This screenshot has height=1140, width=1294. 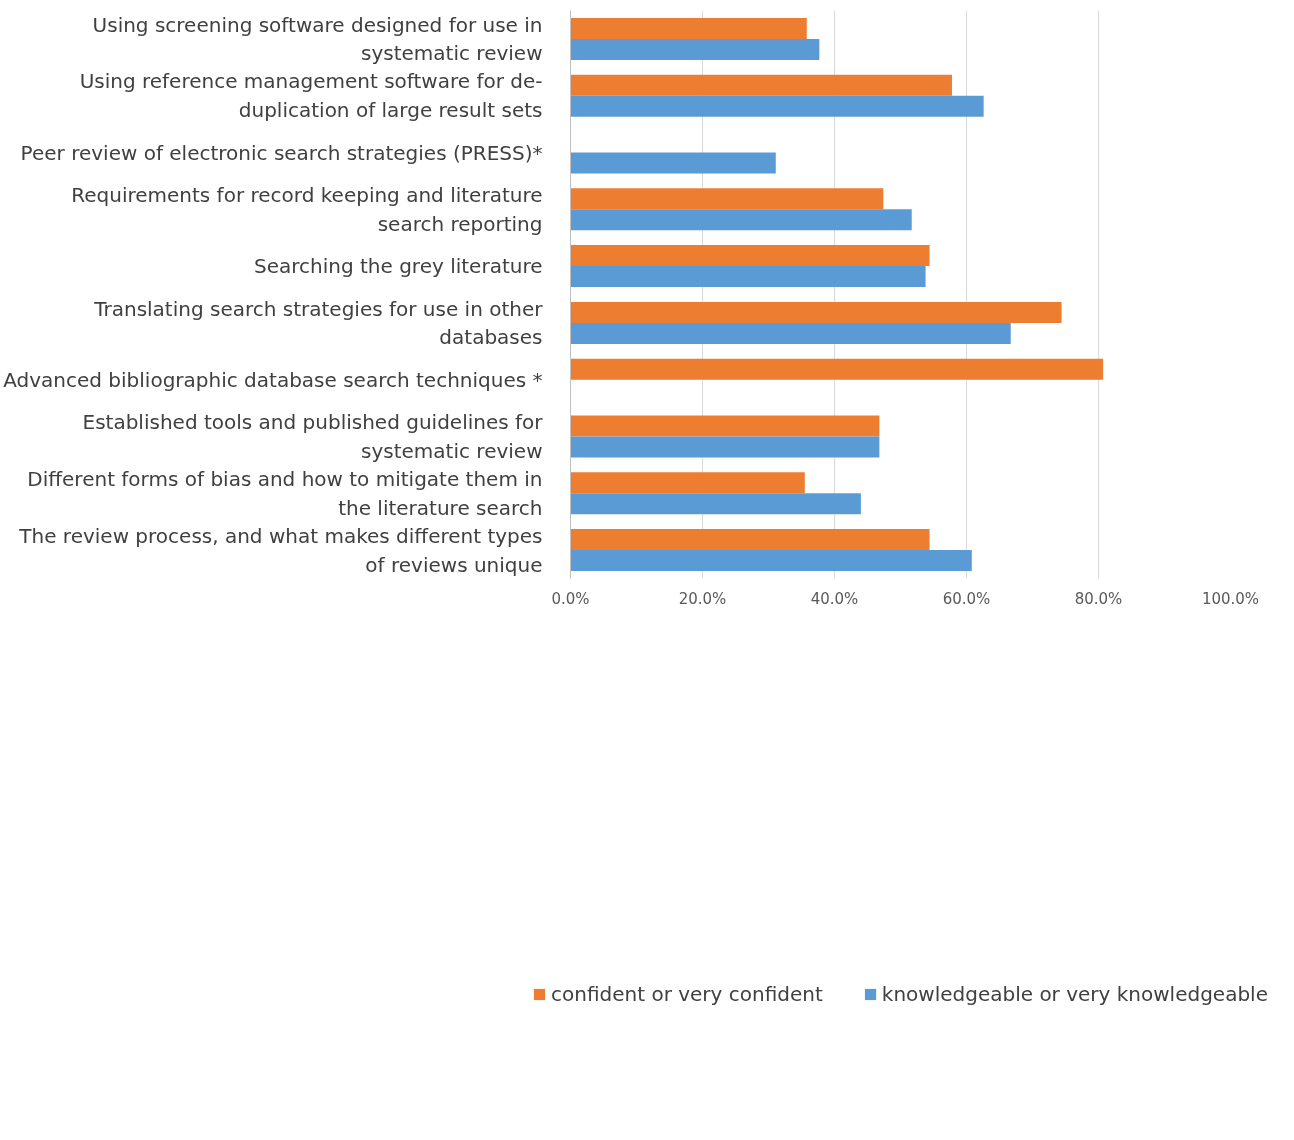 What do you see at coordinates (273, 379) in the screenshot?
I see `y-tick-label: Advanced bibliographic database search techniques *` at bounding box center [273, 379].